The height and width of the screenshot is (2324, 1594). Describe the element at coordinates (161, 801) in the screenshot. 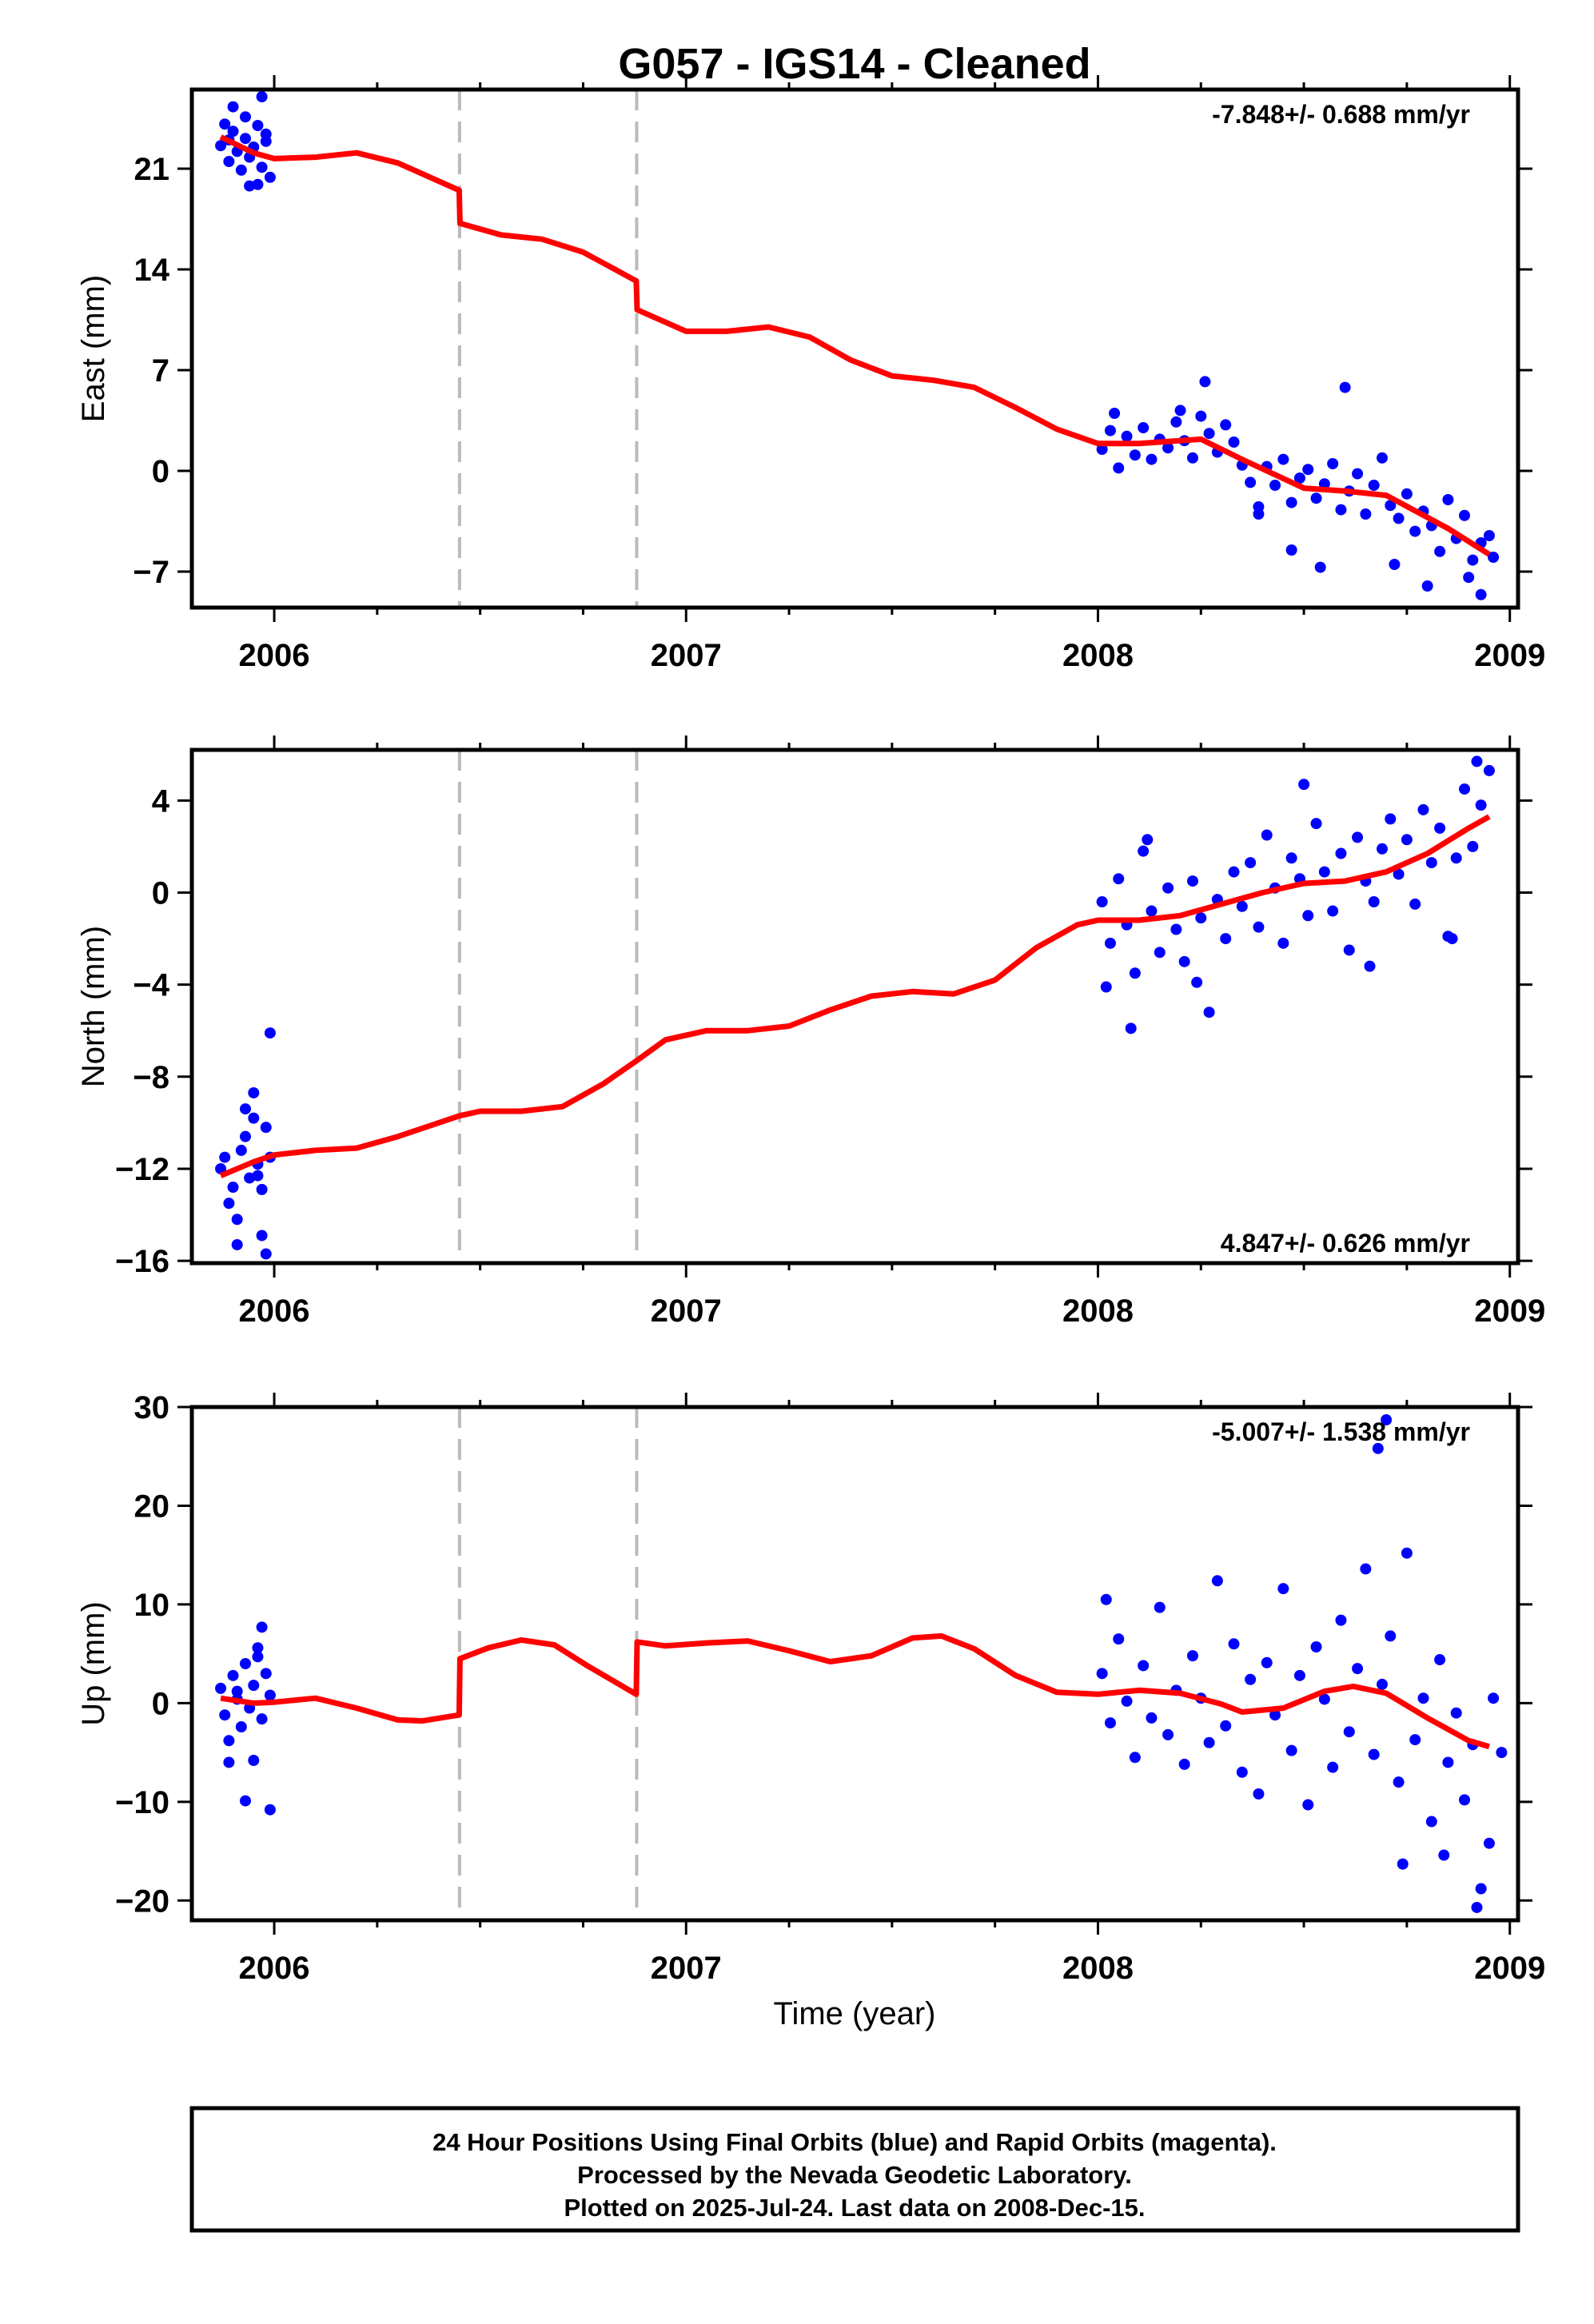

I see `north-y-tick-label-5: 4` at that location.